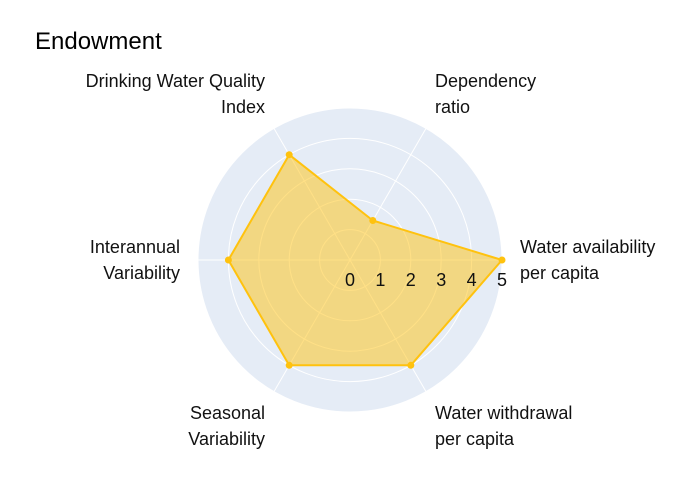 The image size is (700, 500). What do you see at coordinates (243, 107) in the screenshot?
I see `axis-label-line: Index` at bounding box center [243, 107].